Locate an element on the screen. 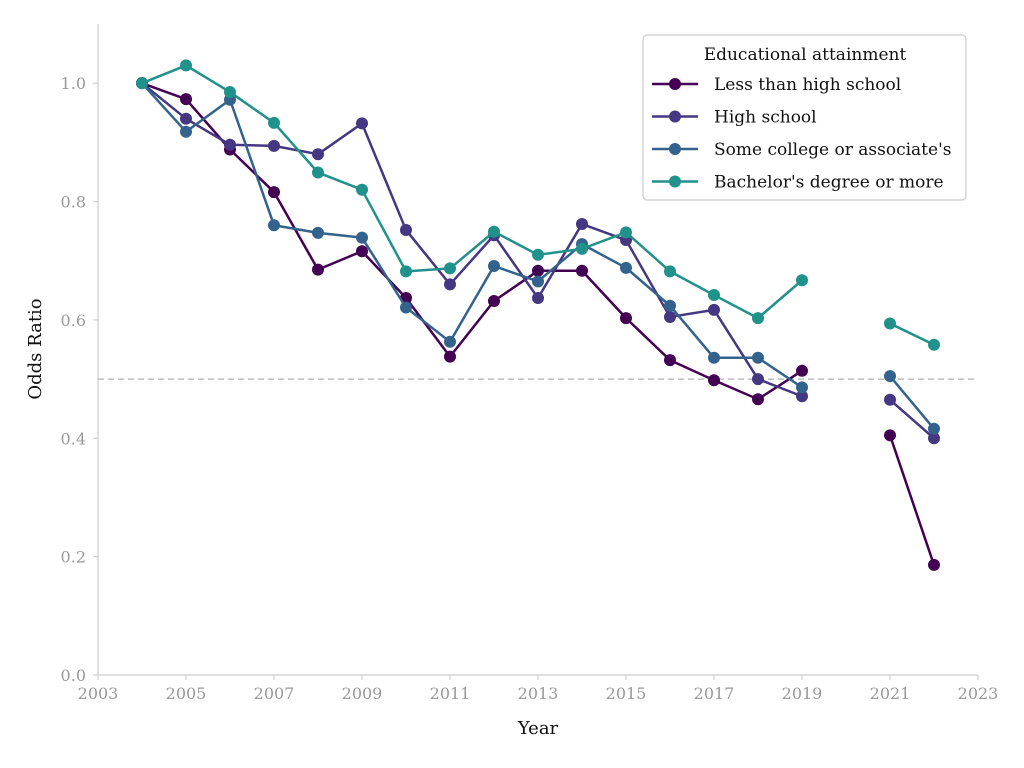  legend-label: Some college or associate's is located at coordinates (832, 150).